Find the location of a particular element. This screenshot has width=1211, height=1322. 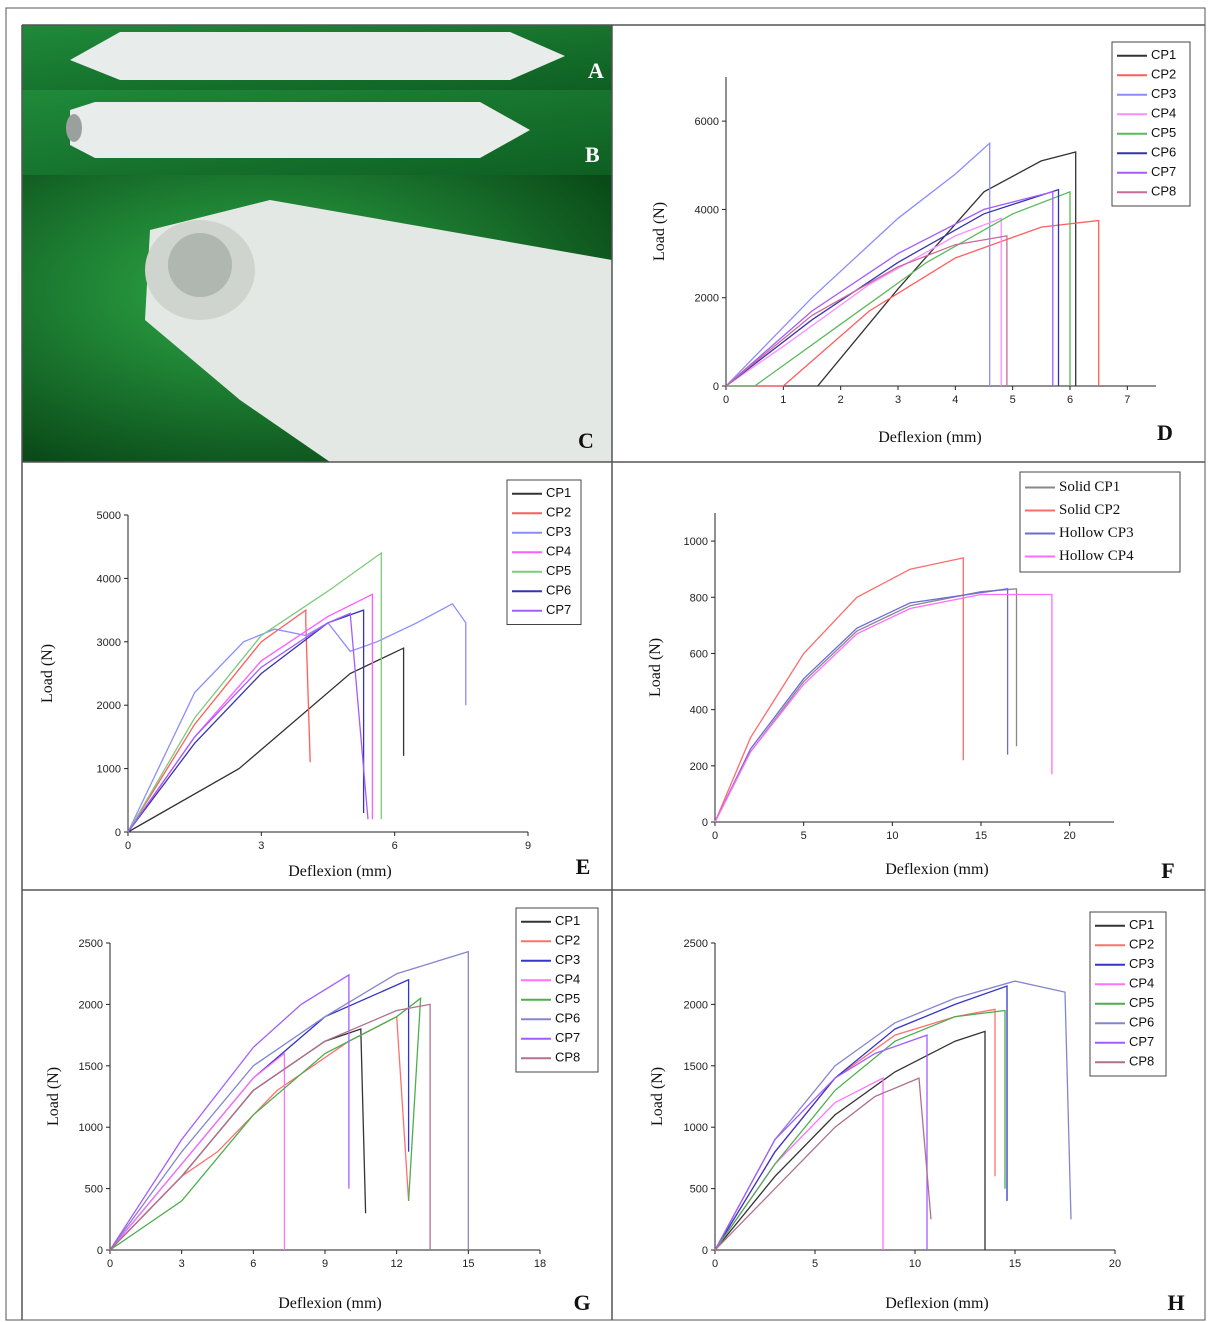

legend-label: Hollow CP4 is located at coordinates (1096, 556).